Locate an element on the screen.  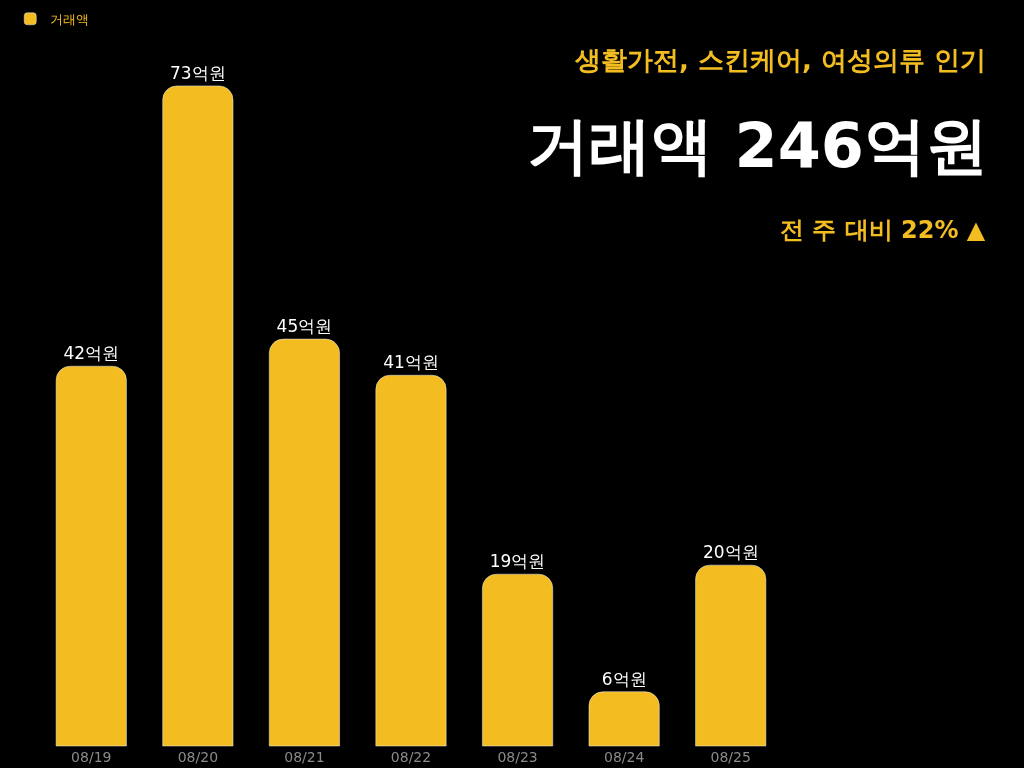
x-tick-label: 08/19 is located at coordinates (91, 757).